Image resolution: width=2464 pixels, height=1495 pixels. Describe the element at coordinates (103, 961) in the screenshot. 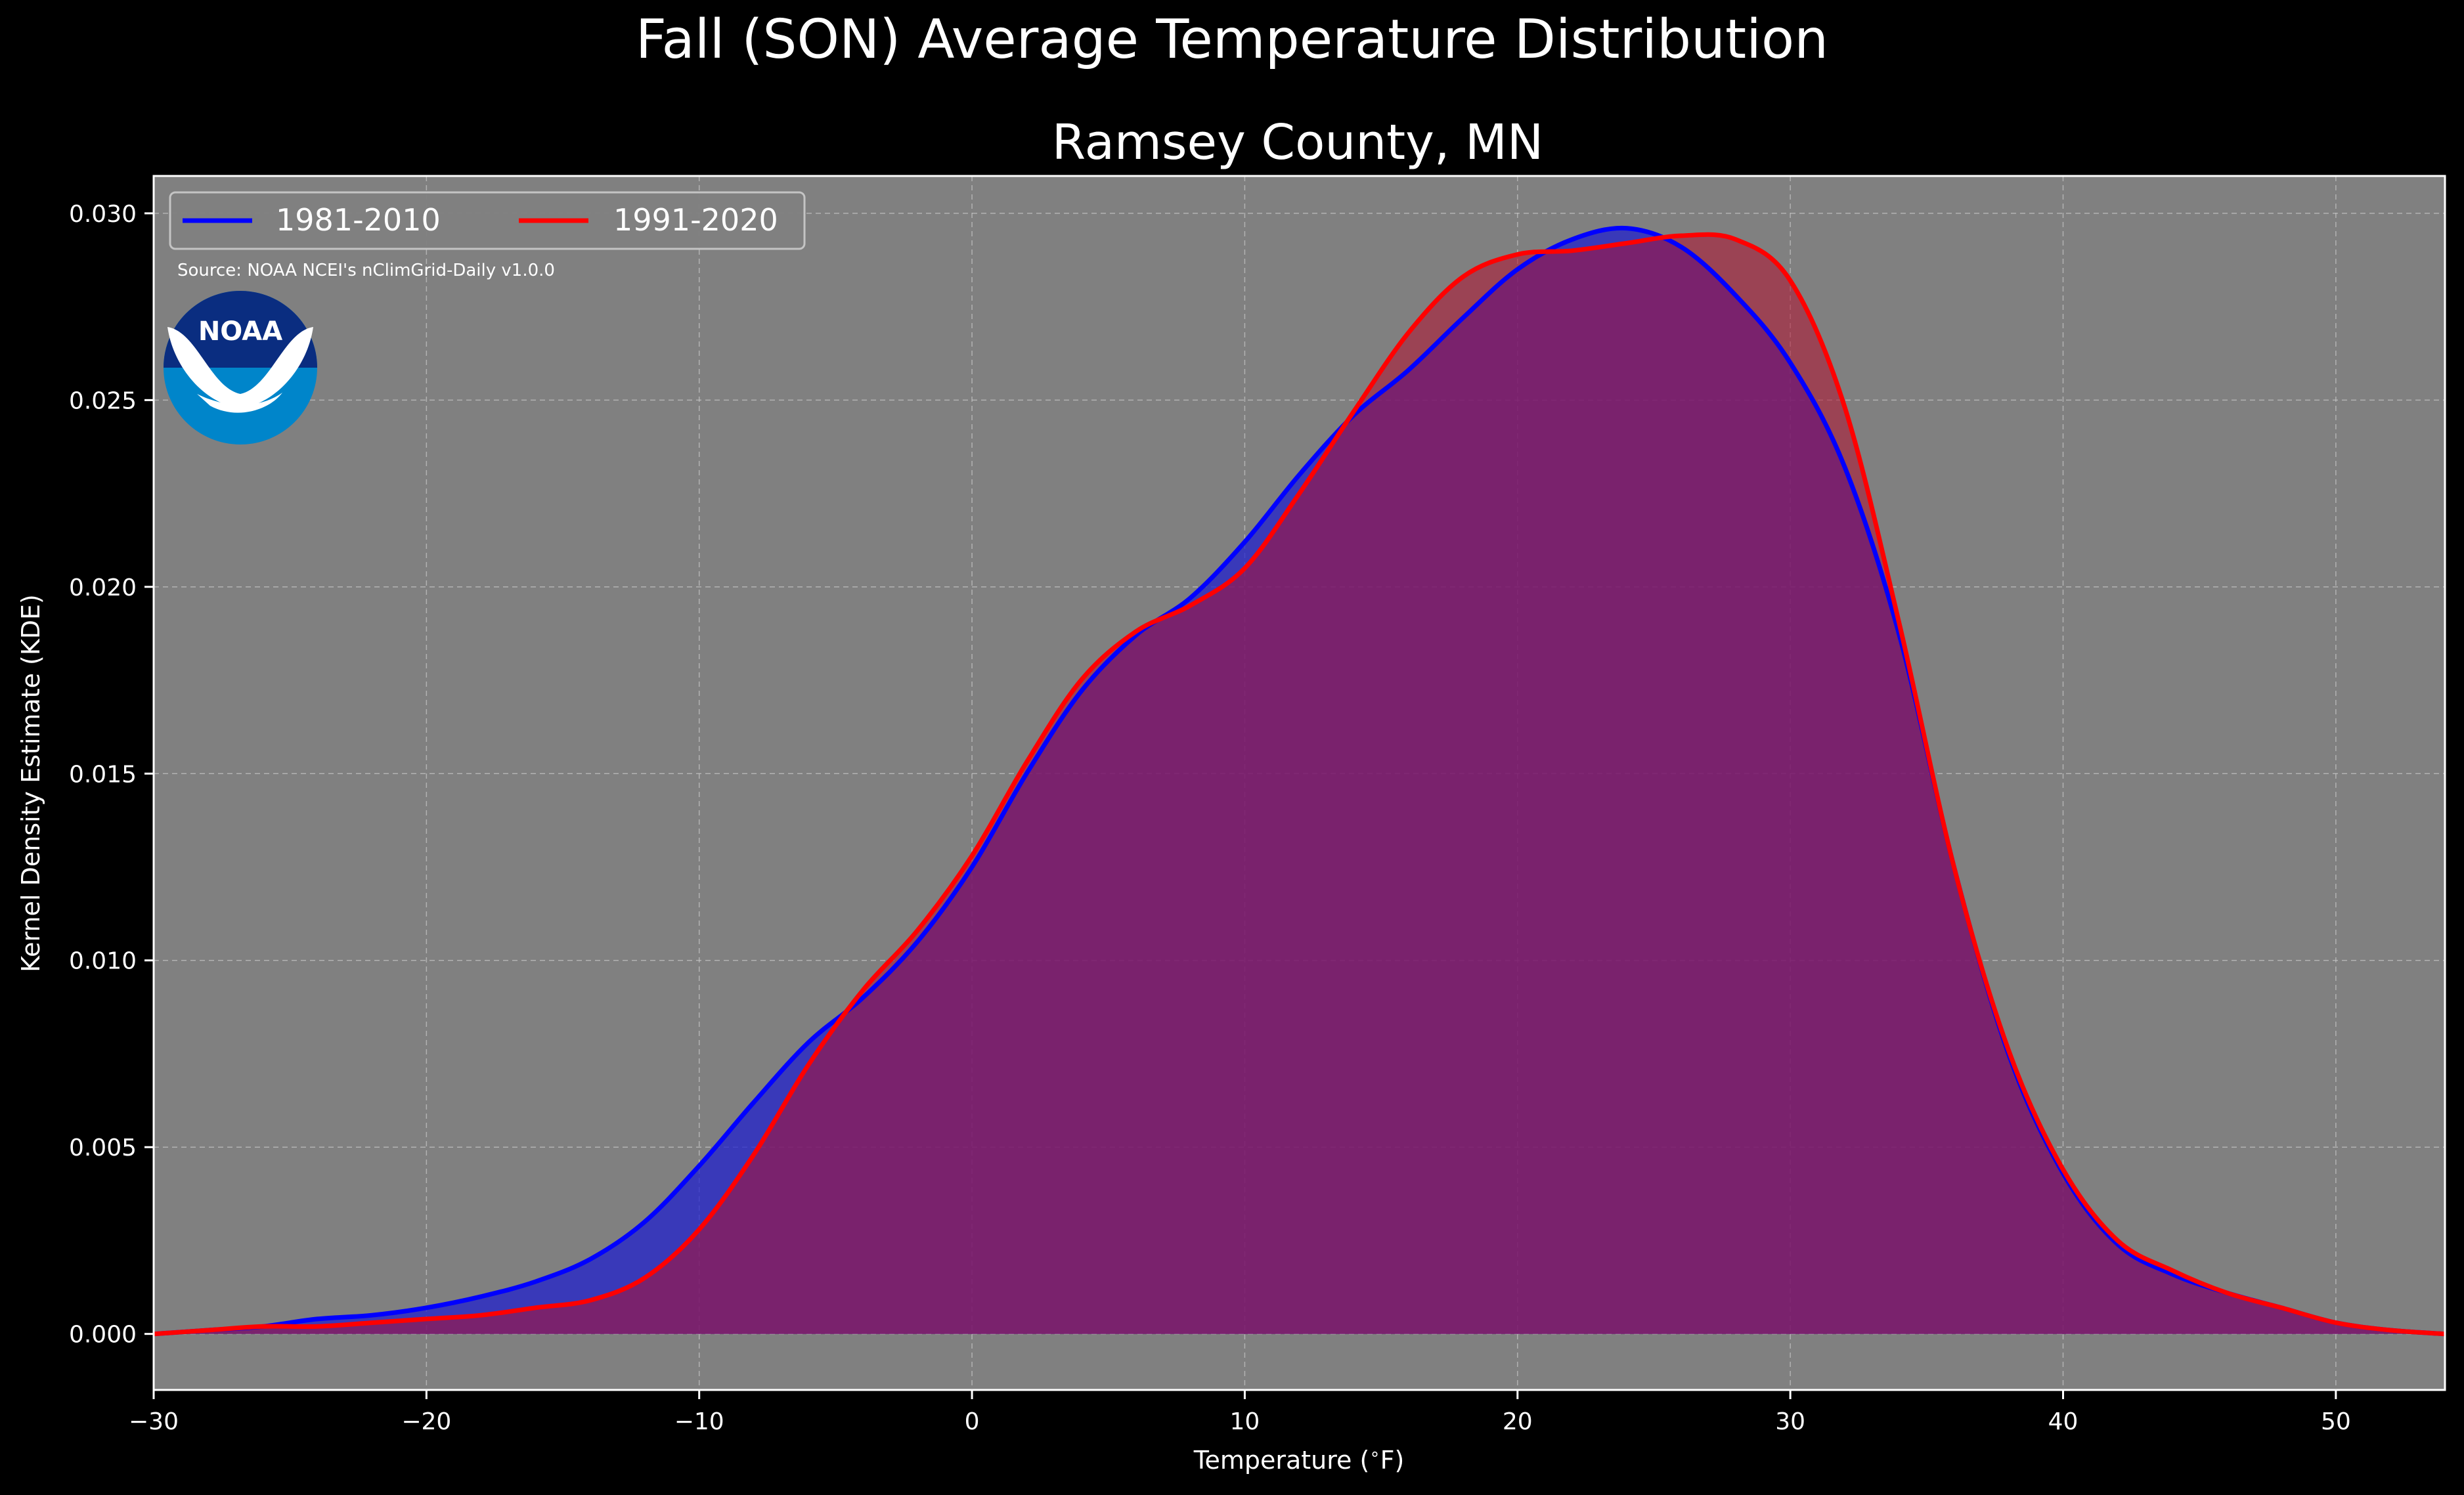

I see `y-tick-label-2: 0.010` at that location.